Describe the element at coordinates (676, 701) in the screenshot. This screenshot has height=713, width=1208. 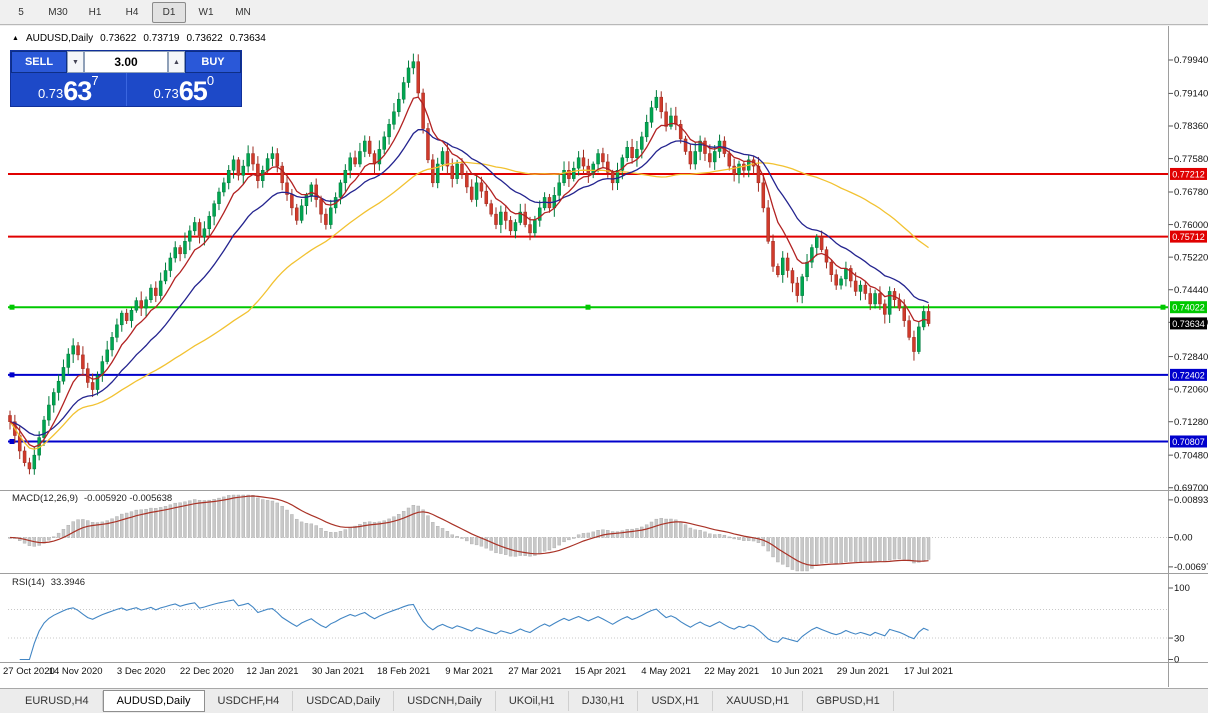
I see `chart-tab-USDX-H1: USDX,H1` at that location.